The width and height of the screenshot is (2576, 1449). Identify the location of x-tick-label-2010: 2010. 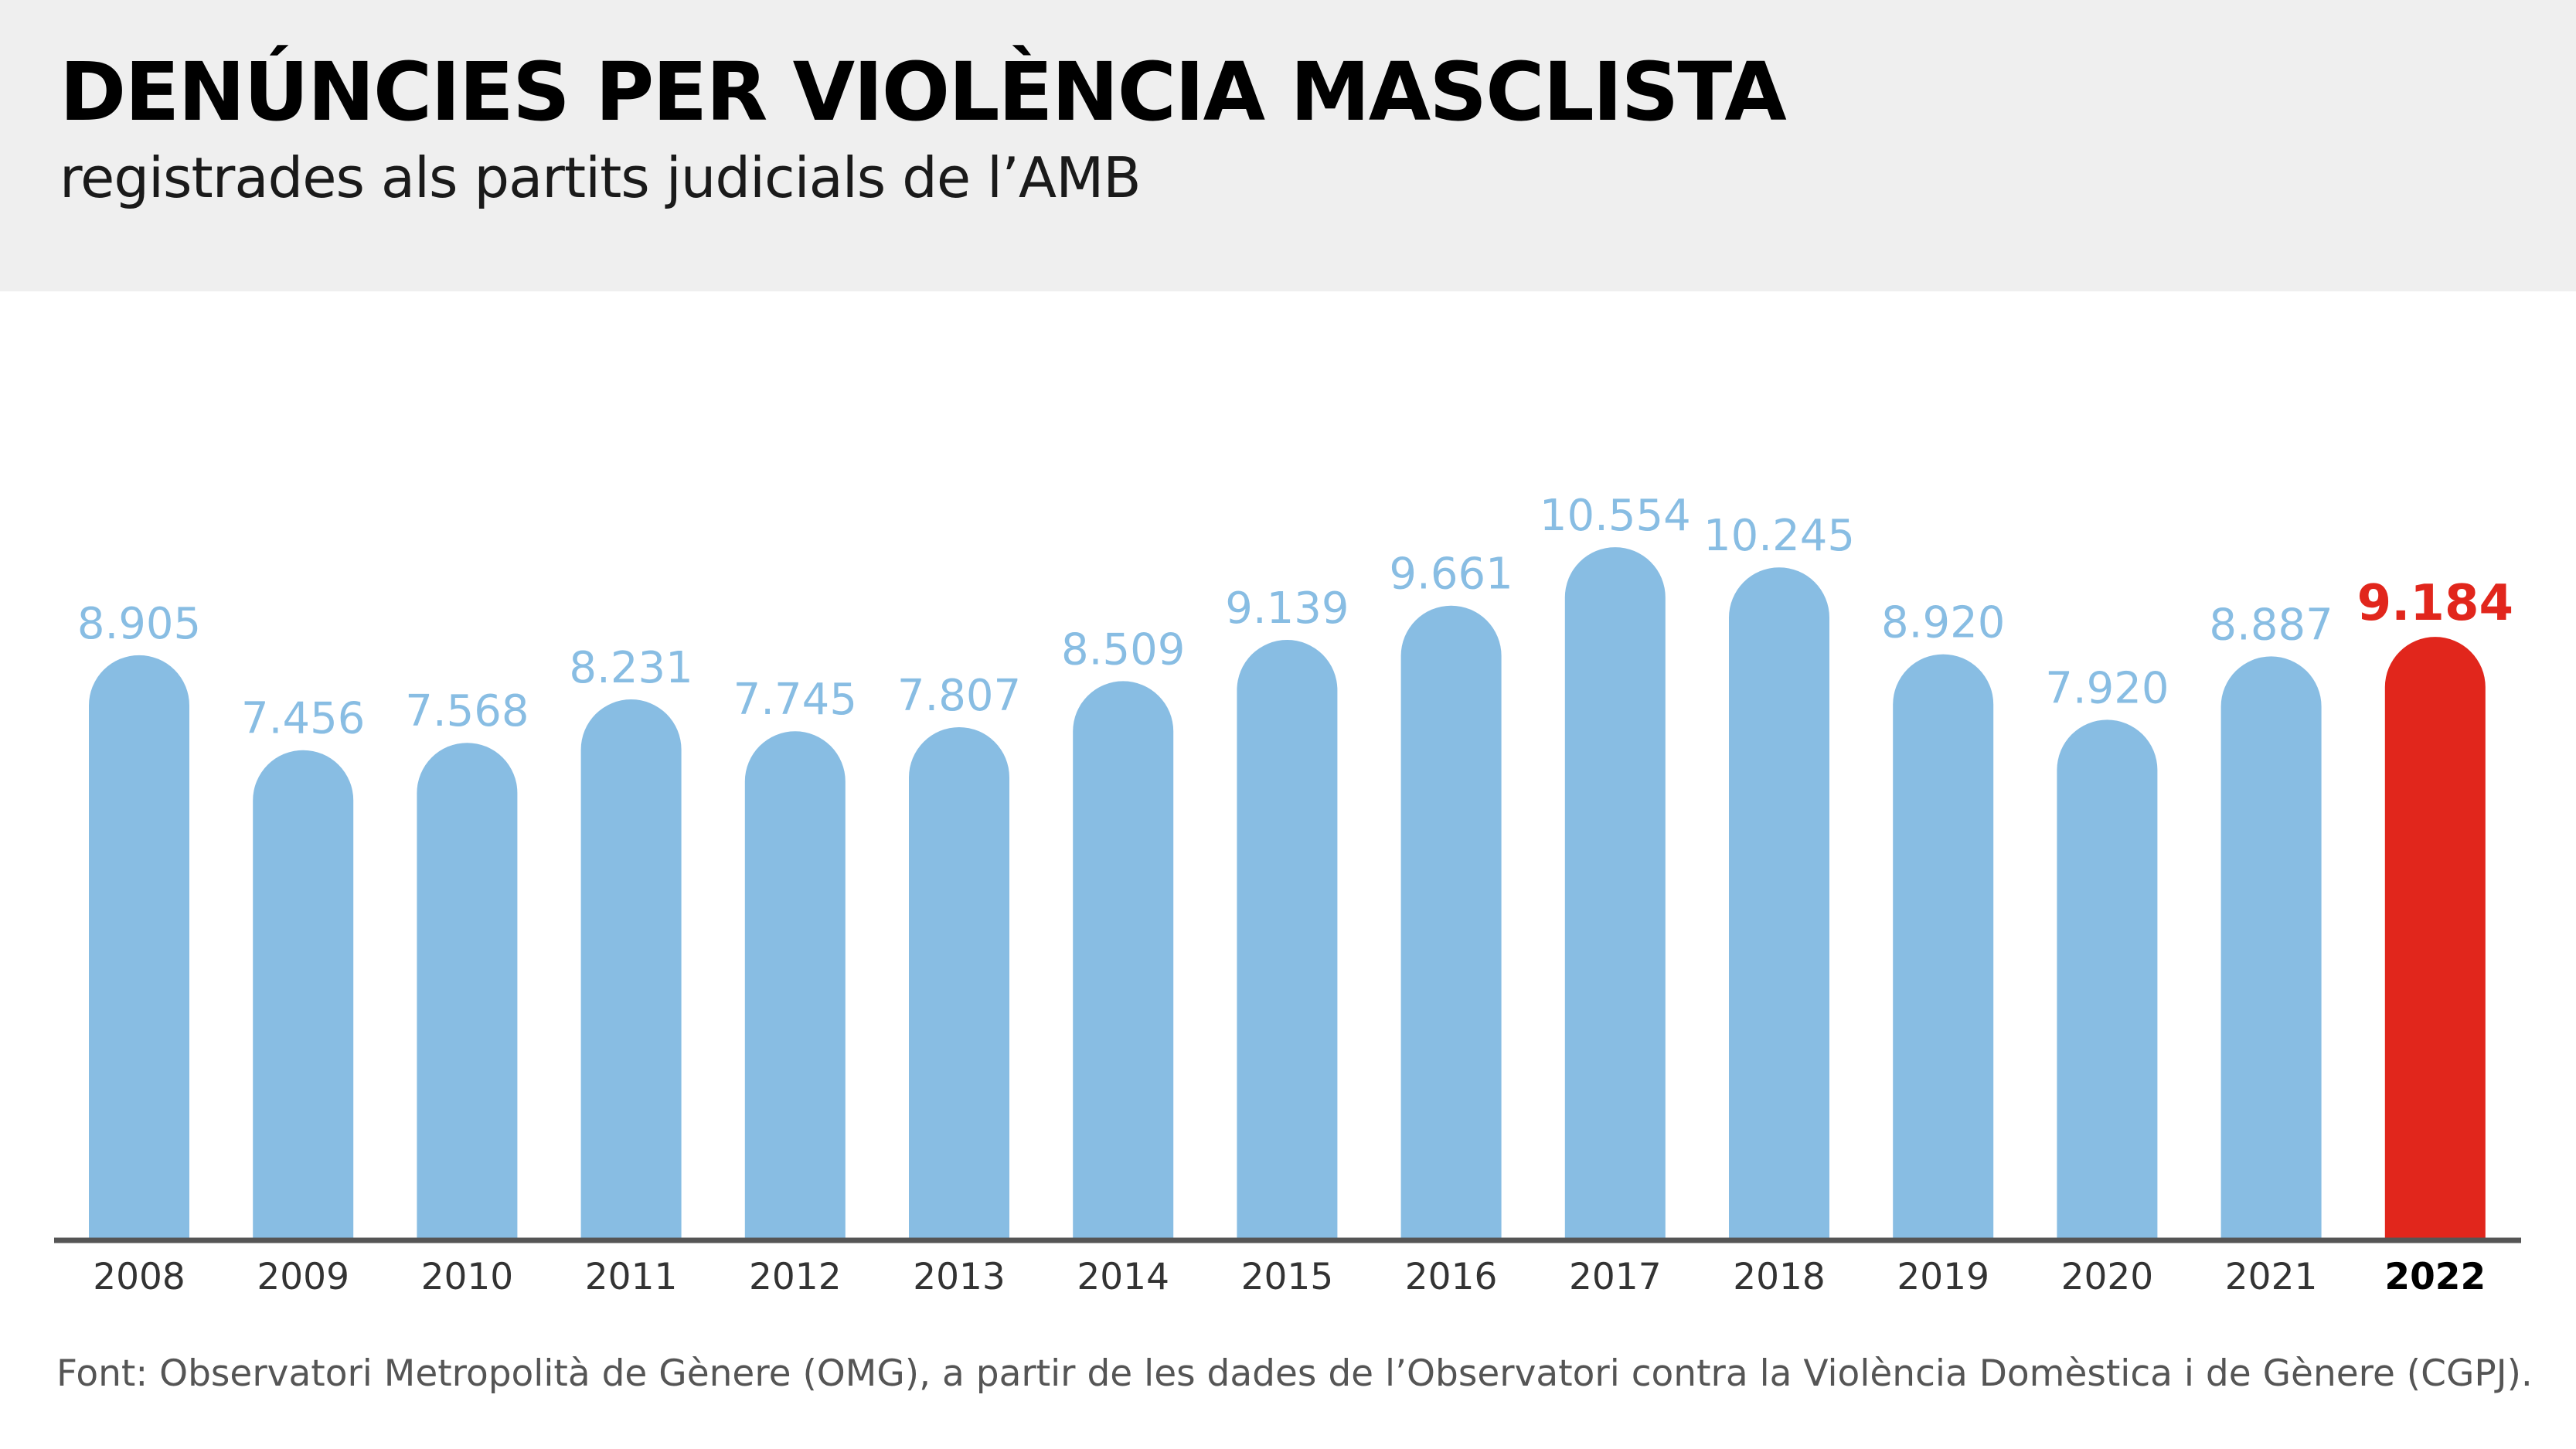
(467, 1277).